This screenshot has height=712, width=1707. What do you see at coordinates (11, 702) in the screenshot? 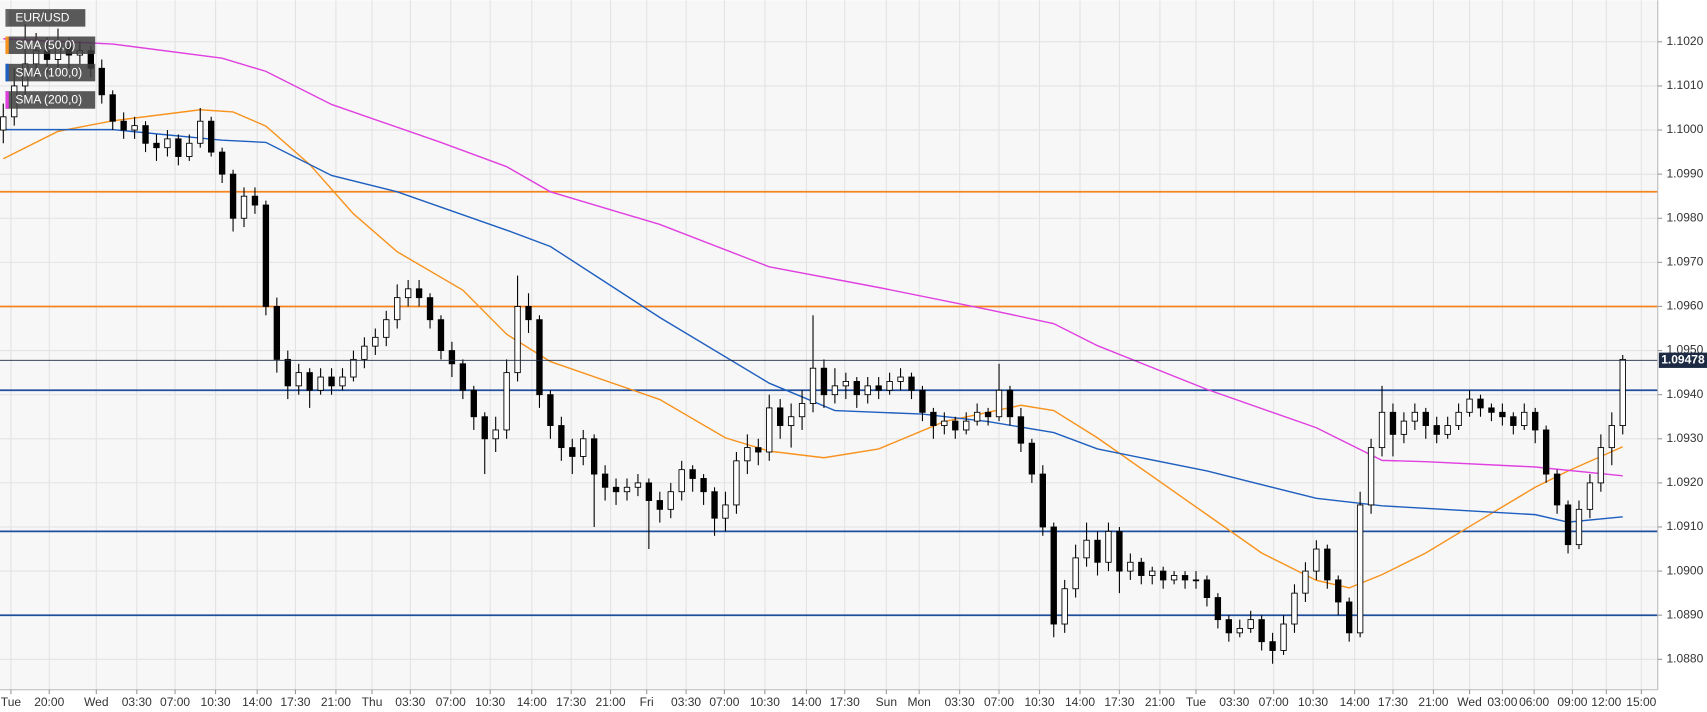
I see `x-tick-label: Tue` at bounding box center [11, 702].